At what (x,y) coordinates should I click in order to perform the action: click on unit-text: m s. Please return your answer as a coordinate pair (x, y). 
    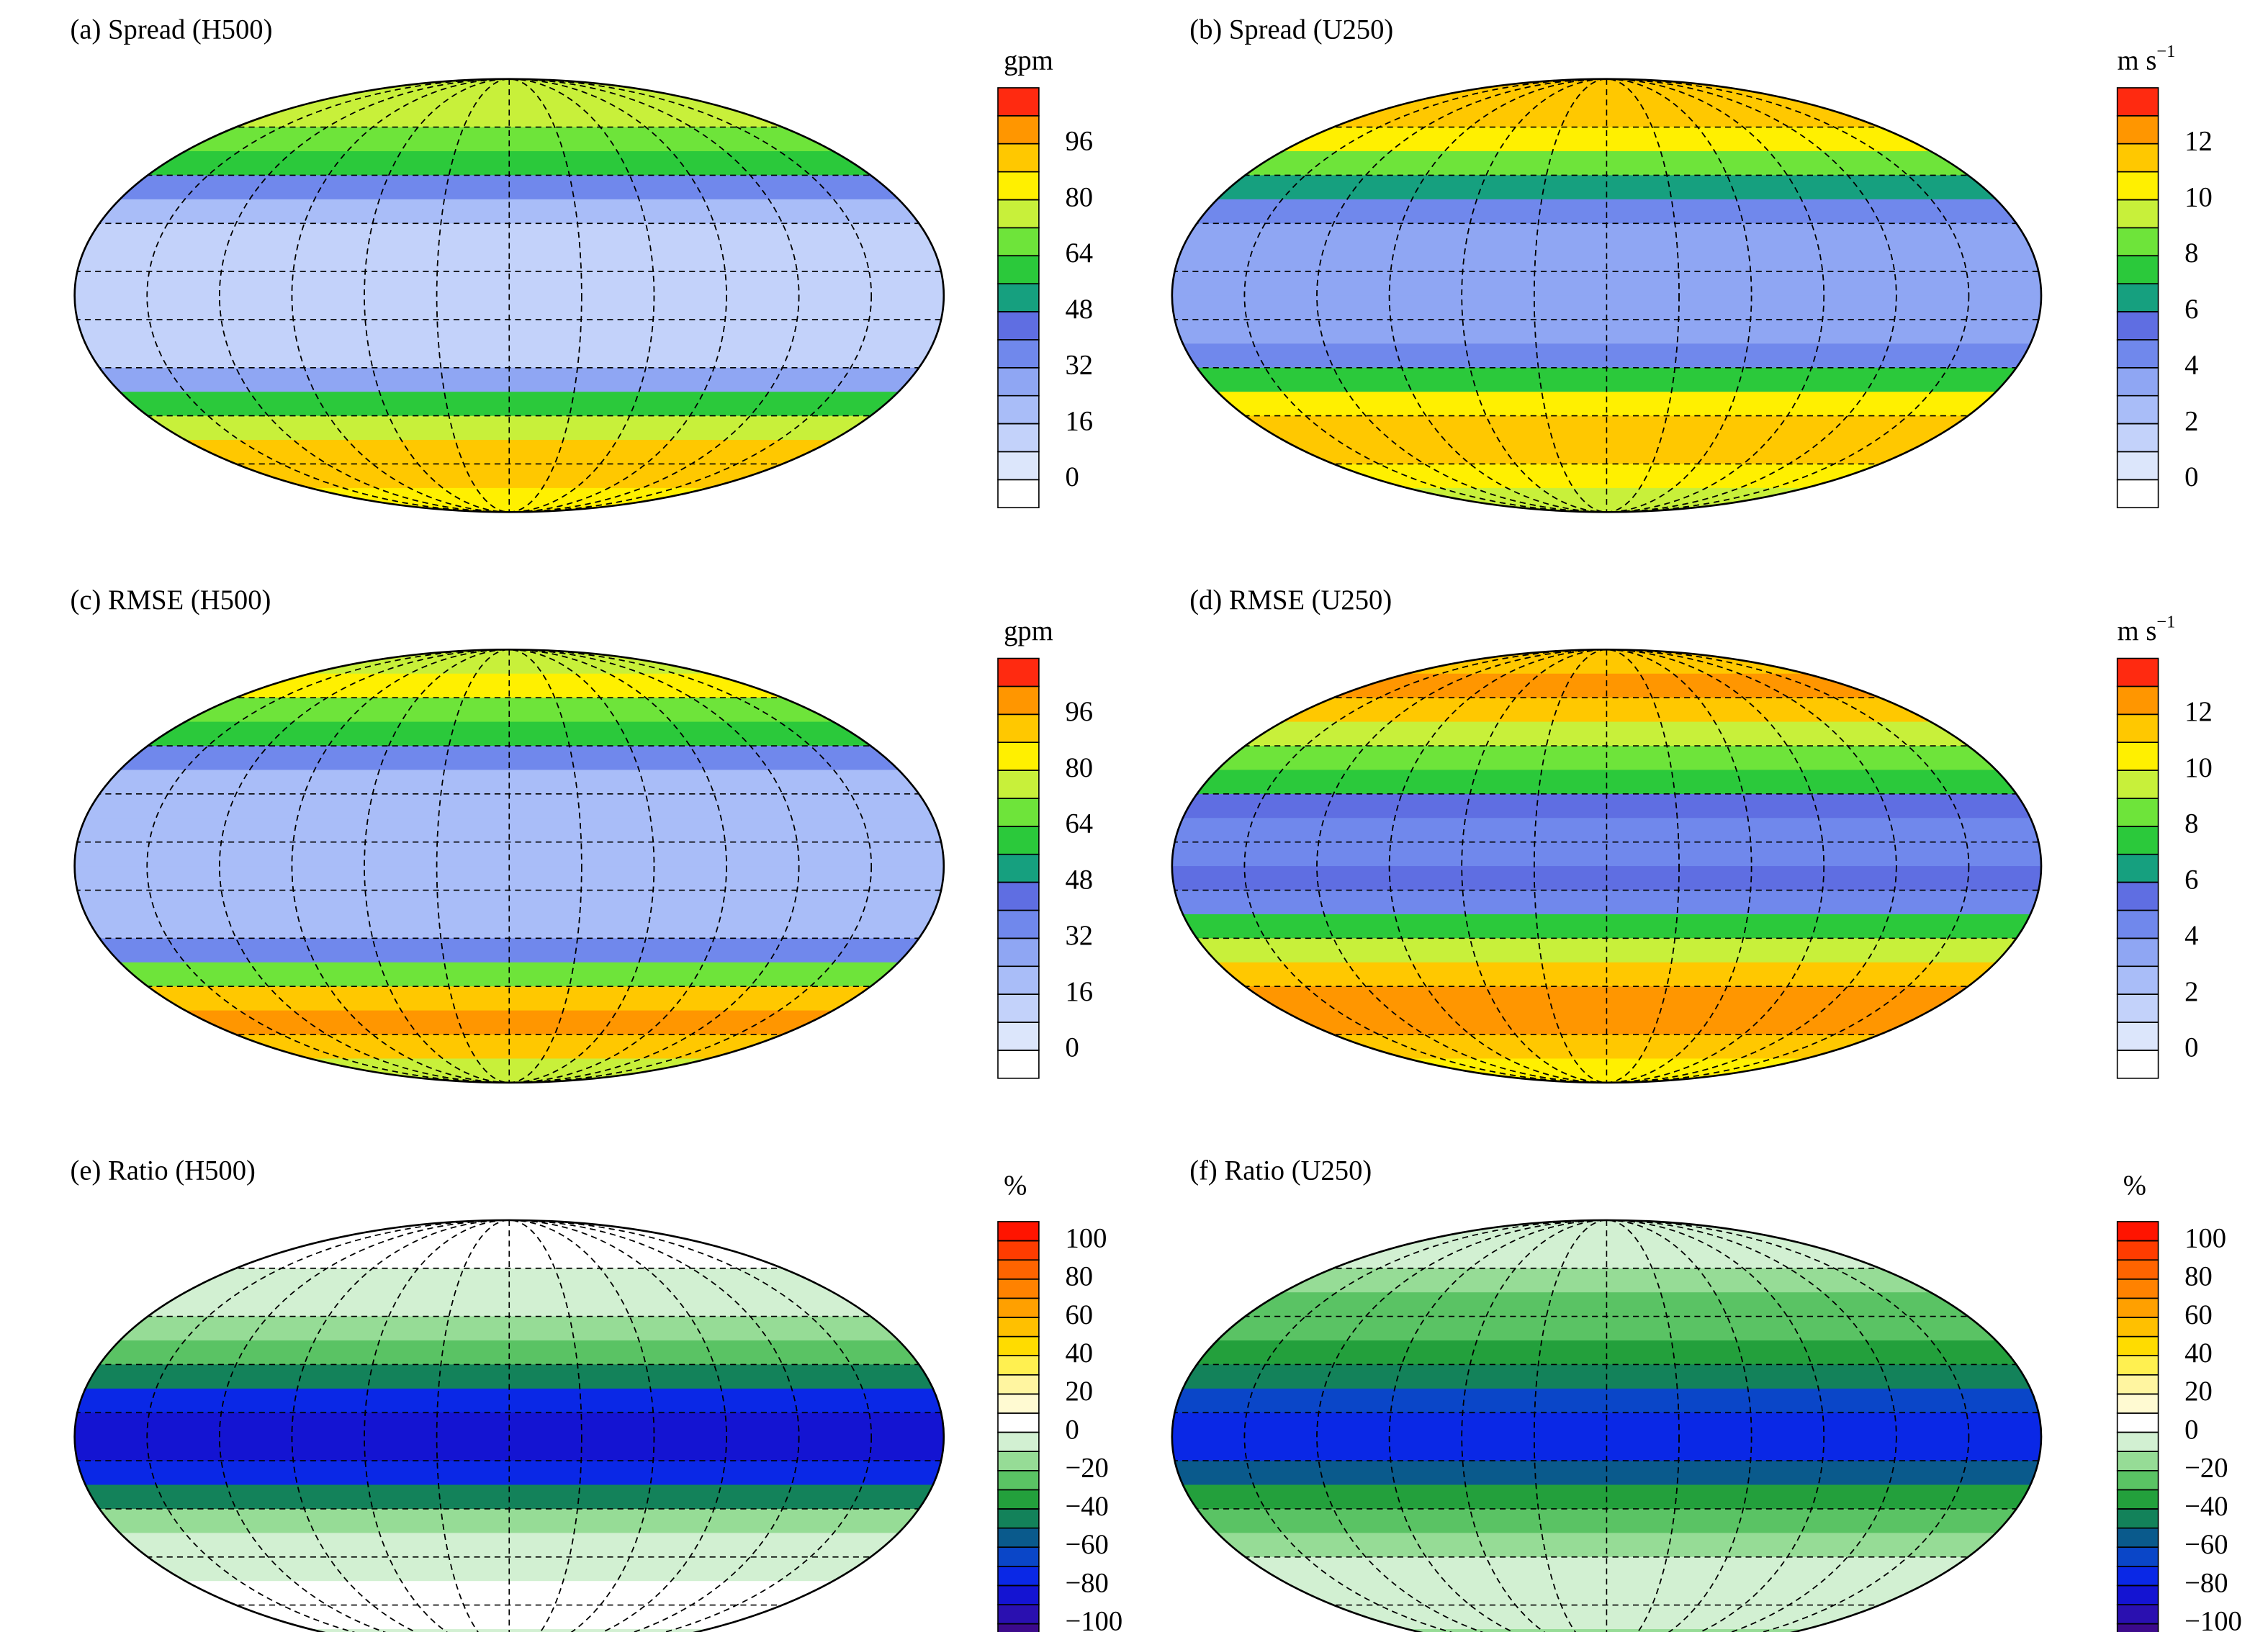
    Looking at the image, I should click on (2137, 631).